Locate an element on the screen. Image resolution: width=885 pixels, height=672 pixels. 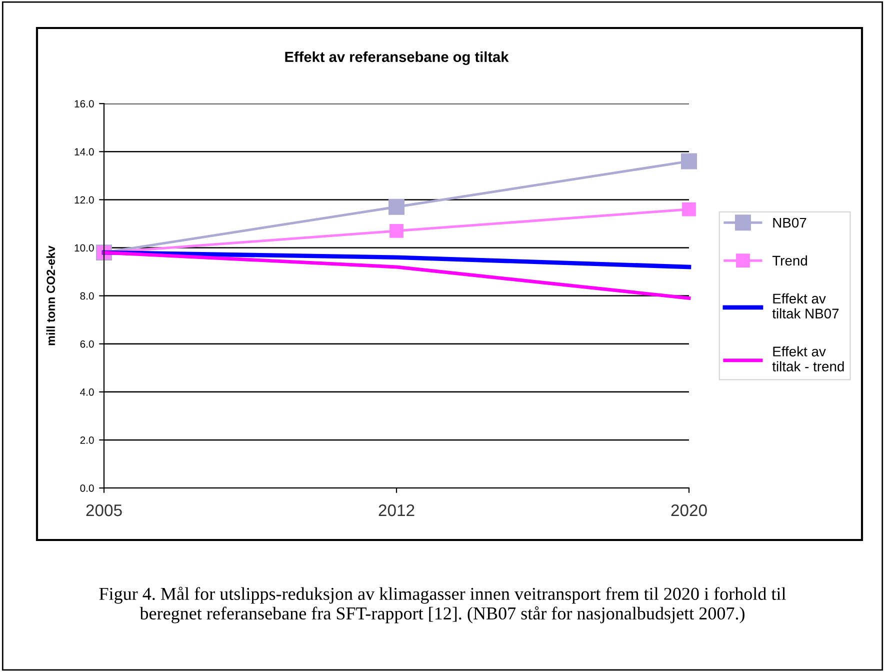
x-tick-label: 2005 is located at coordinates (104, 510).